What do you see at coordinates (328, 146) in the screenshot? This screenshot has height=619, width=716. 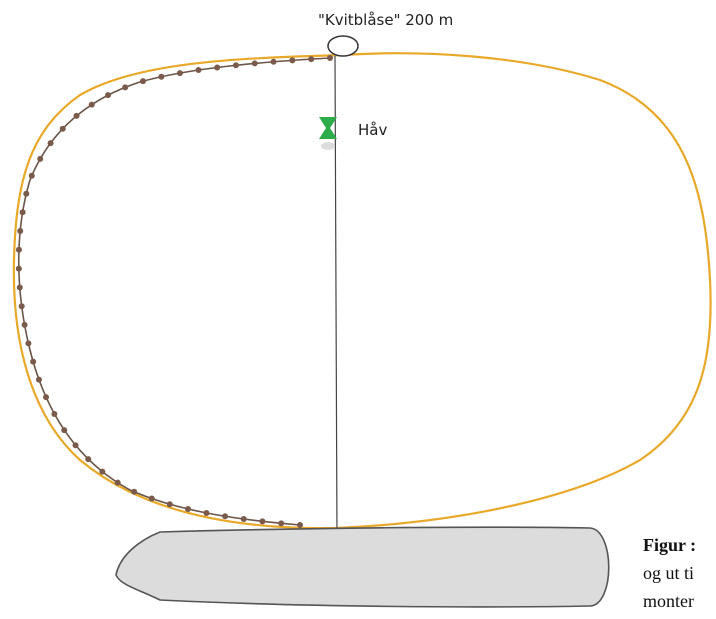 I see `net-shadow` at bounding box center [328, 146].